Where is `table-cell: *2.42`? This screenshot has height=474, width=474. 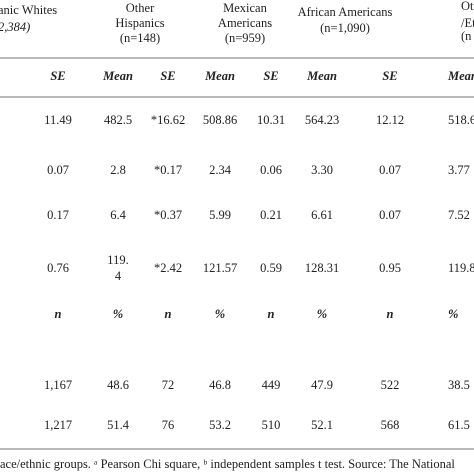 table-cell: *2.42 is located at coordinates (168, 268).